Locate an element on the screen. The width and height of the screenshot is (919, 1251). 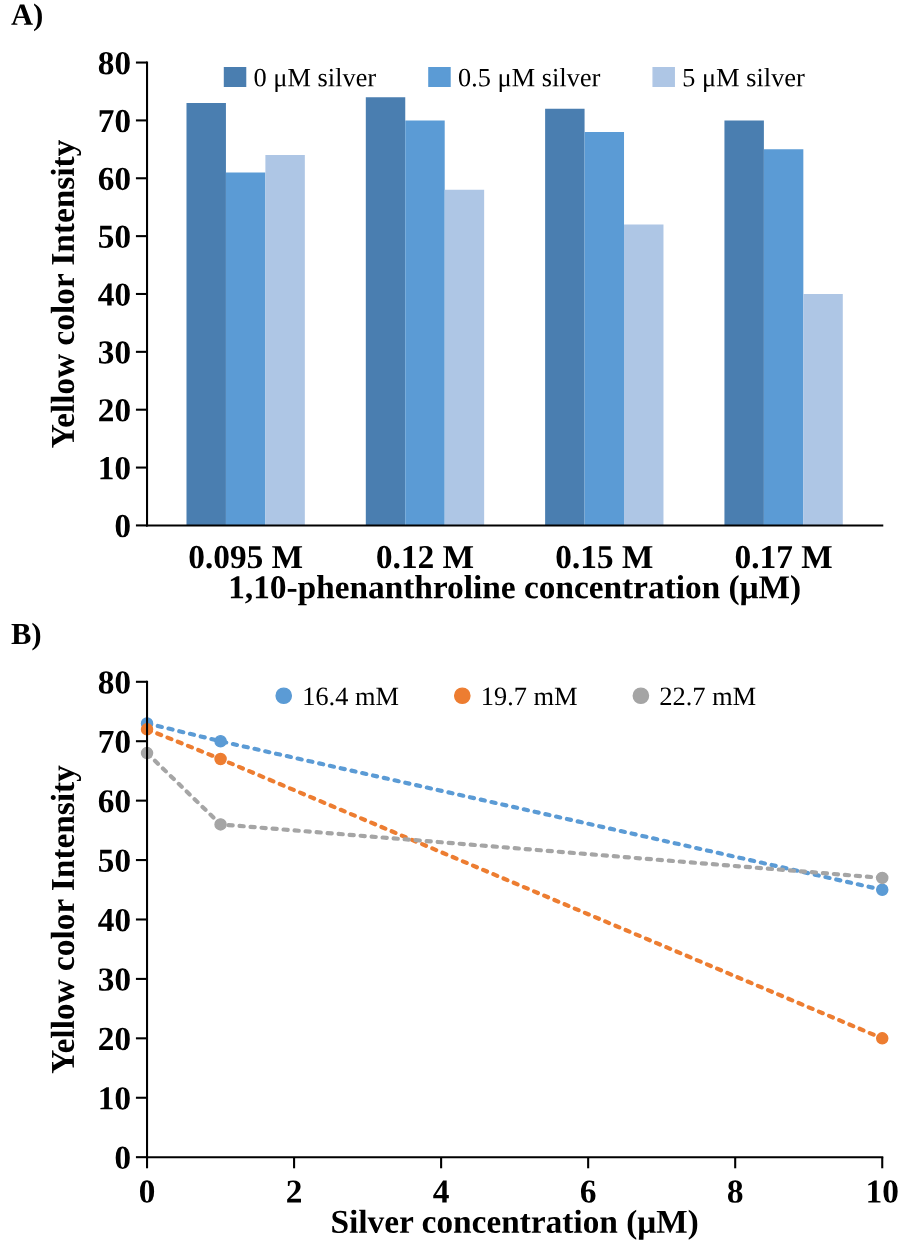
x-tick-label: 0.17 M is located at coordinates (783, 557).